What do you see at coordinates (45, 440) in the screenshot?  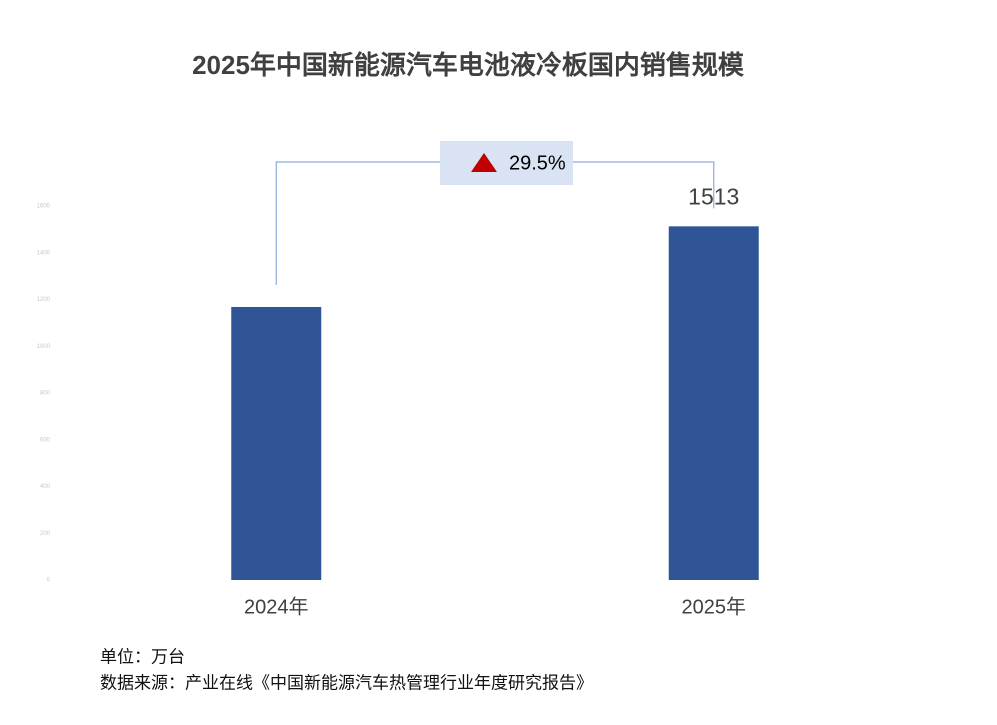 I see `y-tick-label: 600` at bounding box center [45, 440].